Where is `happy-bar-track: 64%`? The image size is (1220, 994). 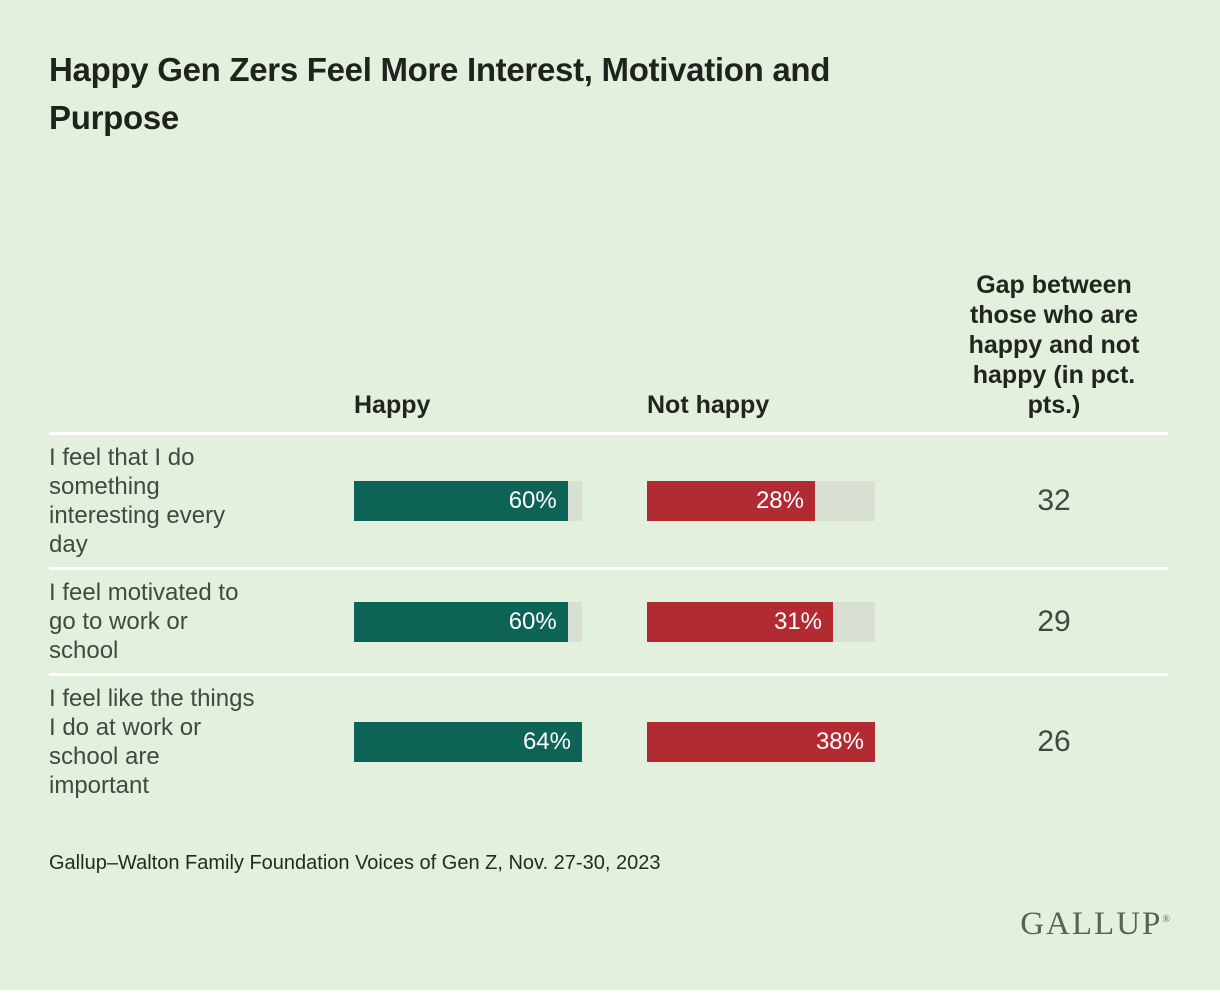
happy-bar-track: 64% is located at coordinates (468, 742).